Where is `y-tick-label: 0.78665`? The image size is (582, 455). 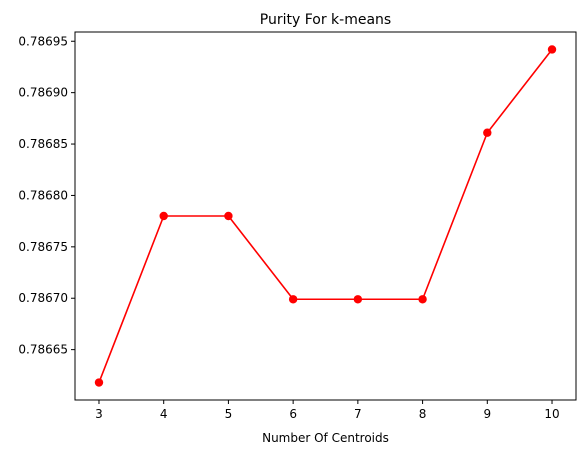 y-tick-label: 0.78665 is located at coordinates (43, 350).